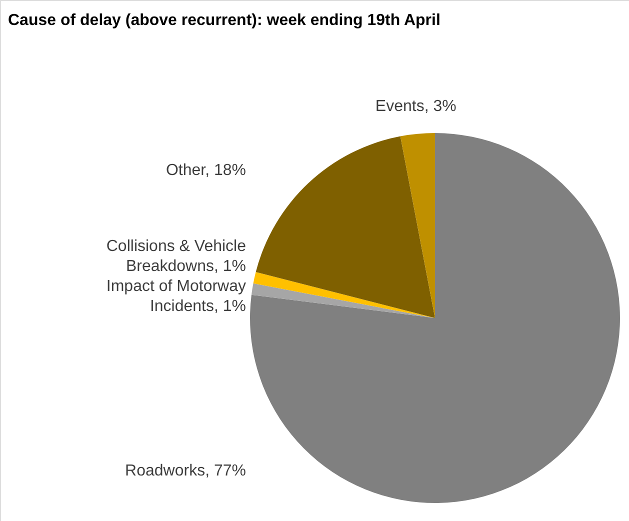 This screenshot has width=629, height=521. What do you see at coordinates (206, 171) in the screenshot?
I see `slice-label: Other, 18%` at bounding box center [206, 171].